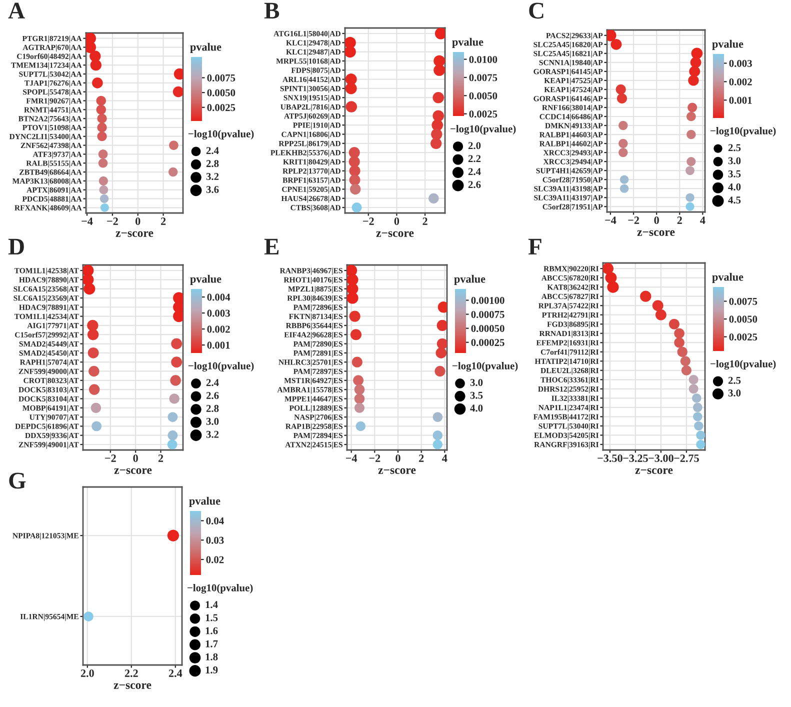  I want to click on x-tick-label: −3.50, so click(610, 458).